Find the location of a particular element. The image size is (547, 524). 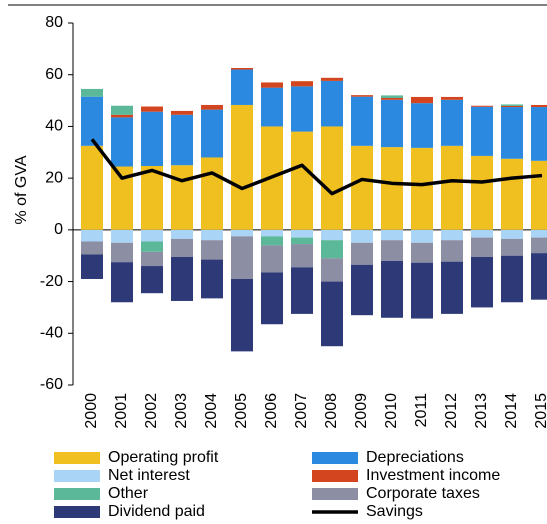

legend-label: Corporate taxes is located at coordinates (423, 493).